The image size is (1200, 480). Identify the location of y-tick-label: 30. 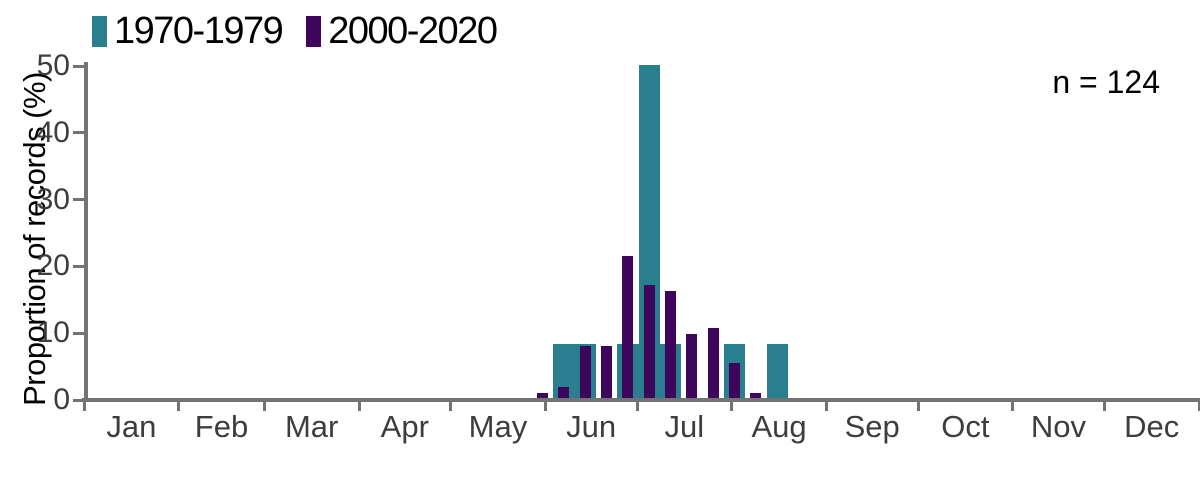
(53, 199).